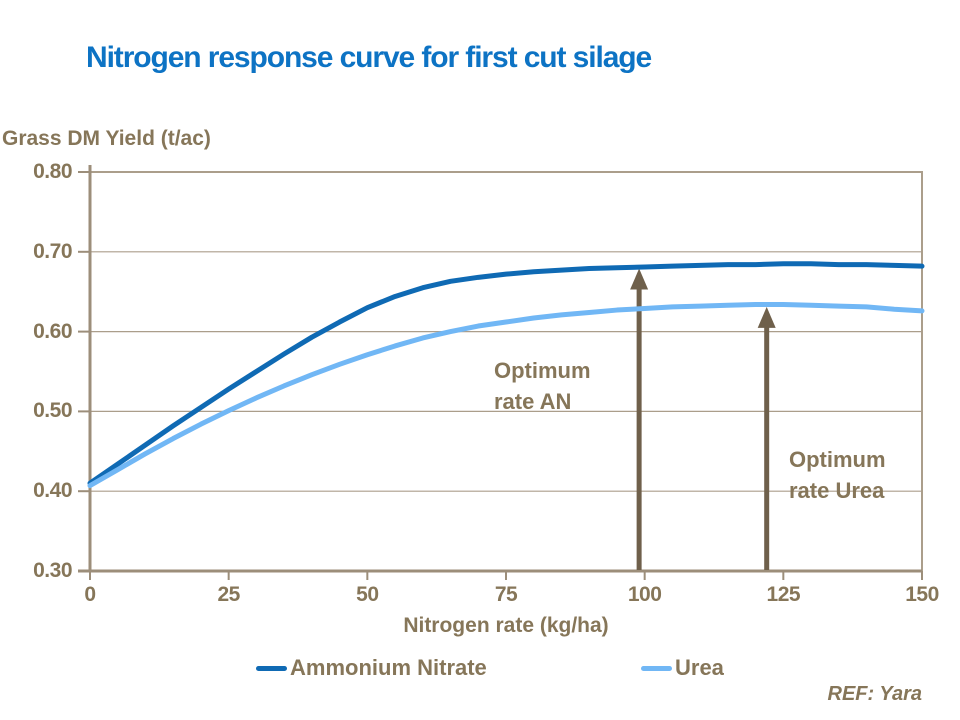  What do you see at coordinates (52, 171) in the screenshot?
I see `y-tick-label: 0.80` at bounding box center [52, 171].